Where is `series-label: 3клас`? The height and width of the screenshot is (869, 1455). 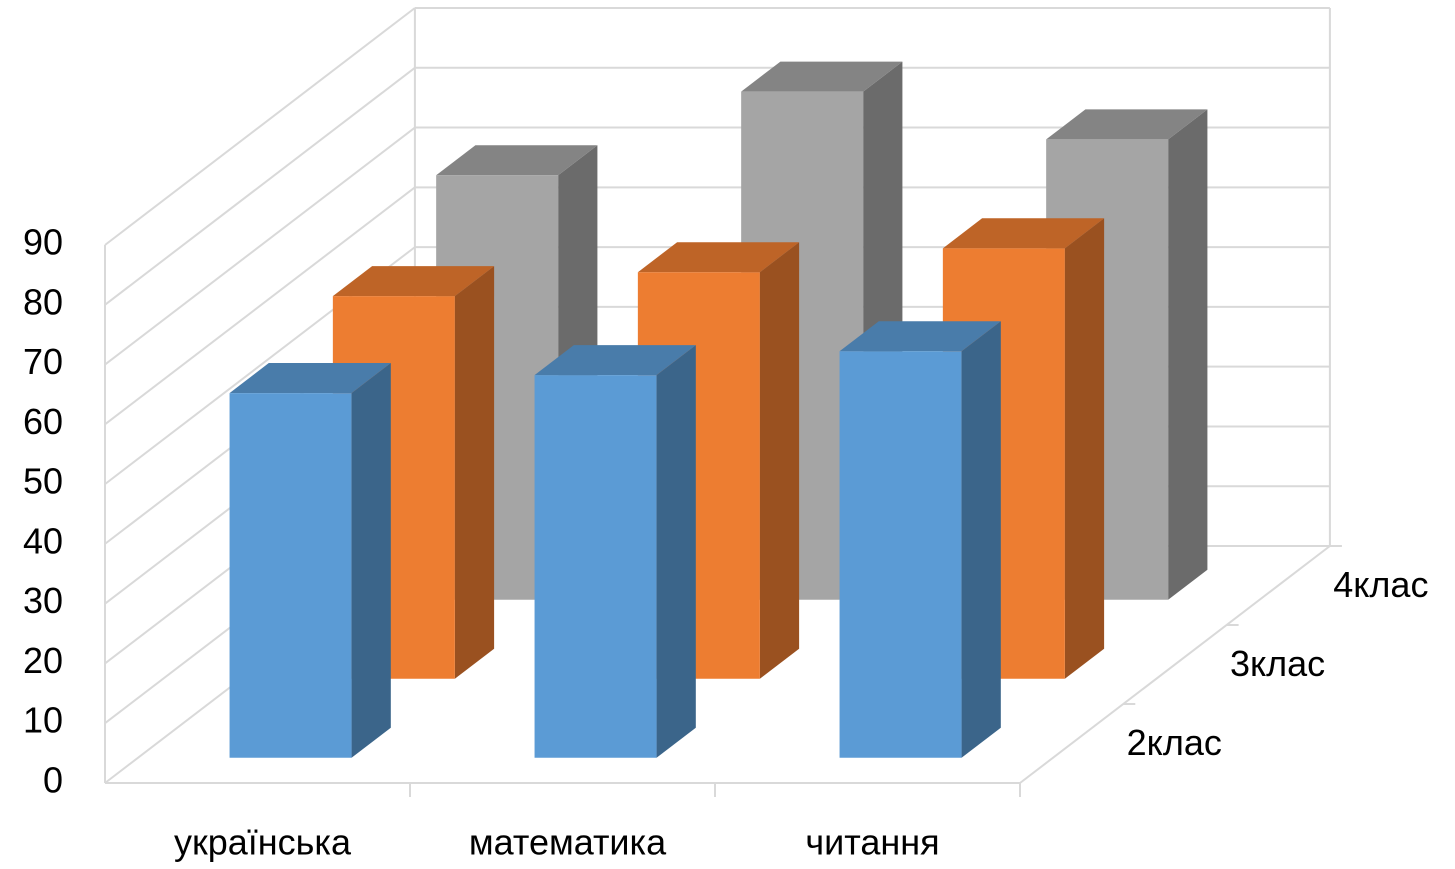
series-label: 3клас is located at coordinates (1277, 663).